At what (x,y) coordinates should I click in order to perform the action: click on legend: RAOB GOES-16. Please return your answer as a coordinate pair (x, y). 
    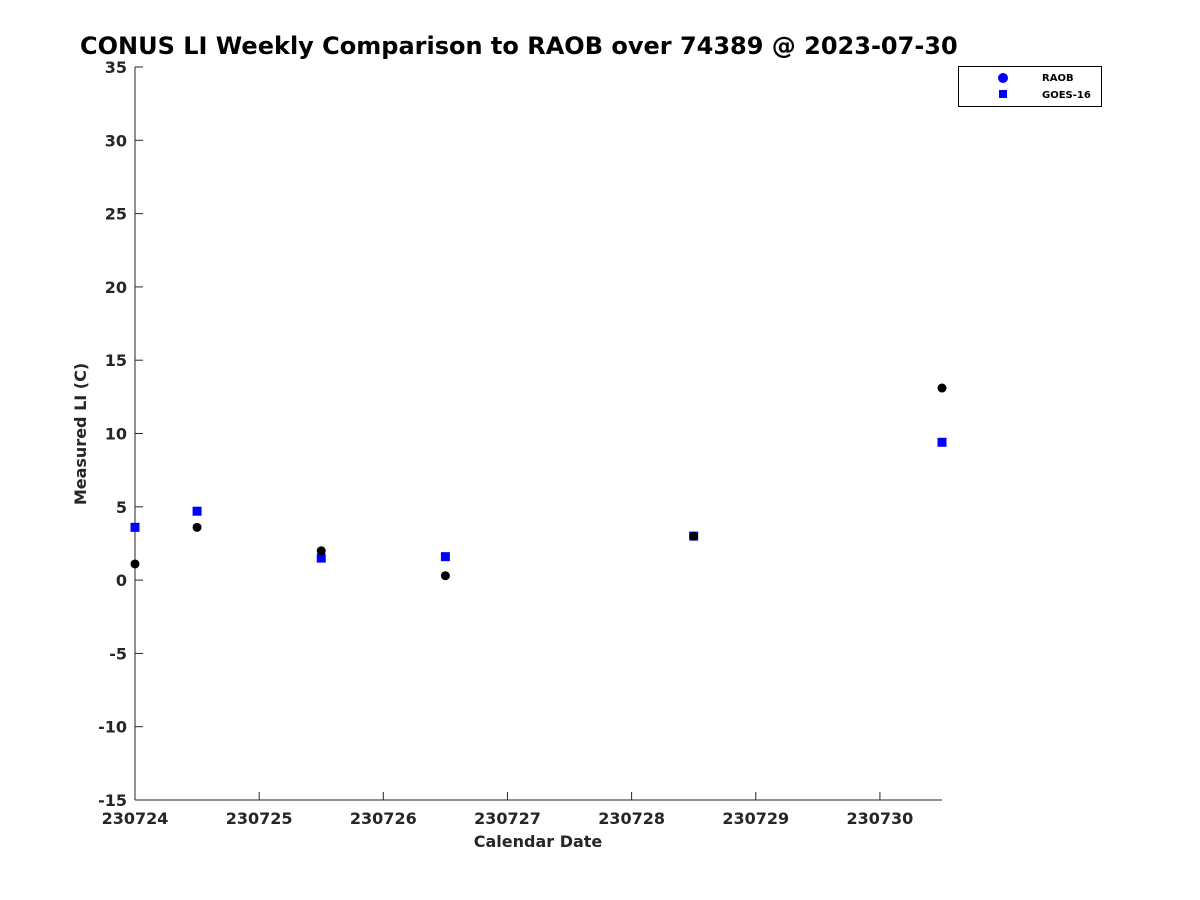
    Looking at the image, I should click on (1030, 86).